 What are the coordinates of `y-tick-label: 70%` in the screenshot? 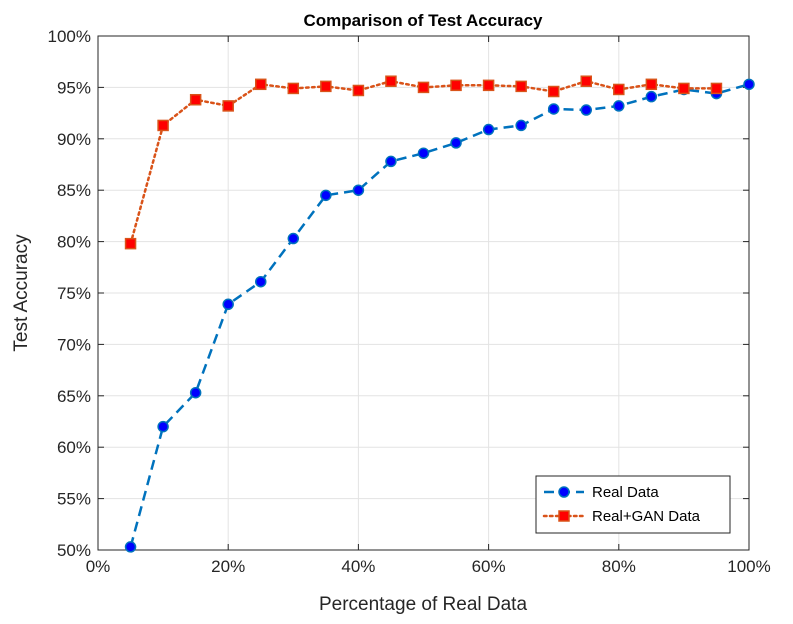 It's located at (74, 344).